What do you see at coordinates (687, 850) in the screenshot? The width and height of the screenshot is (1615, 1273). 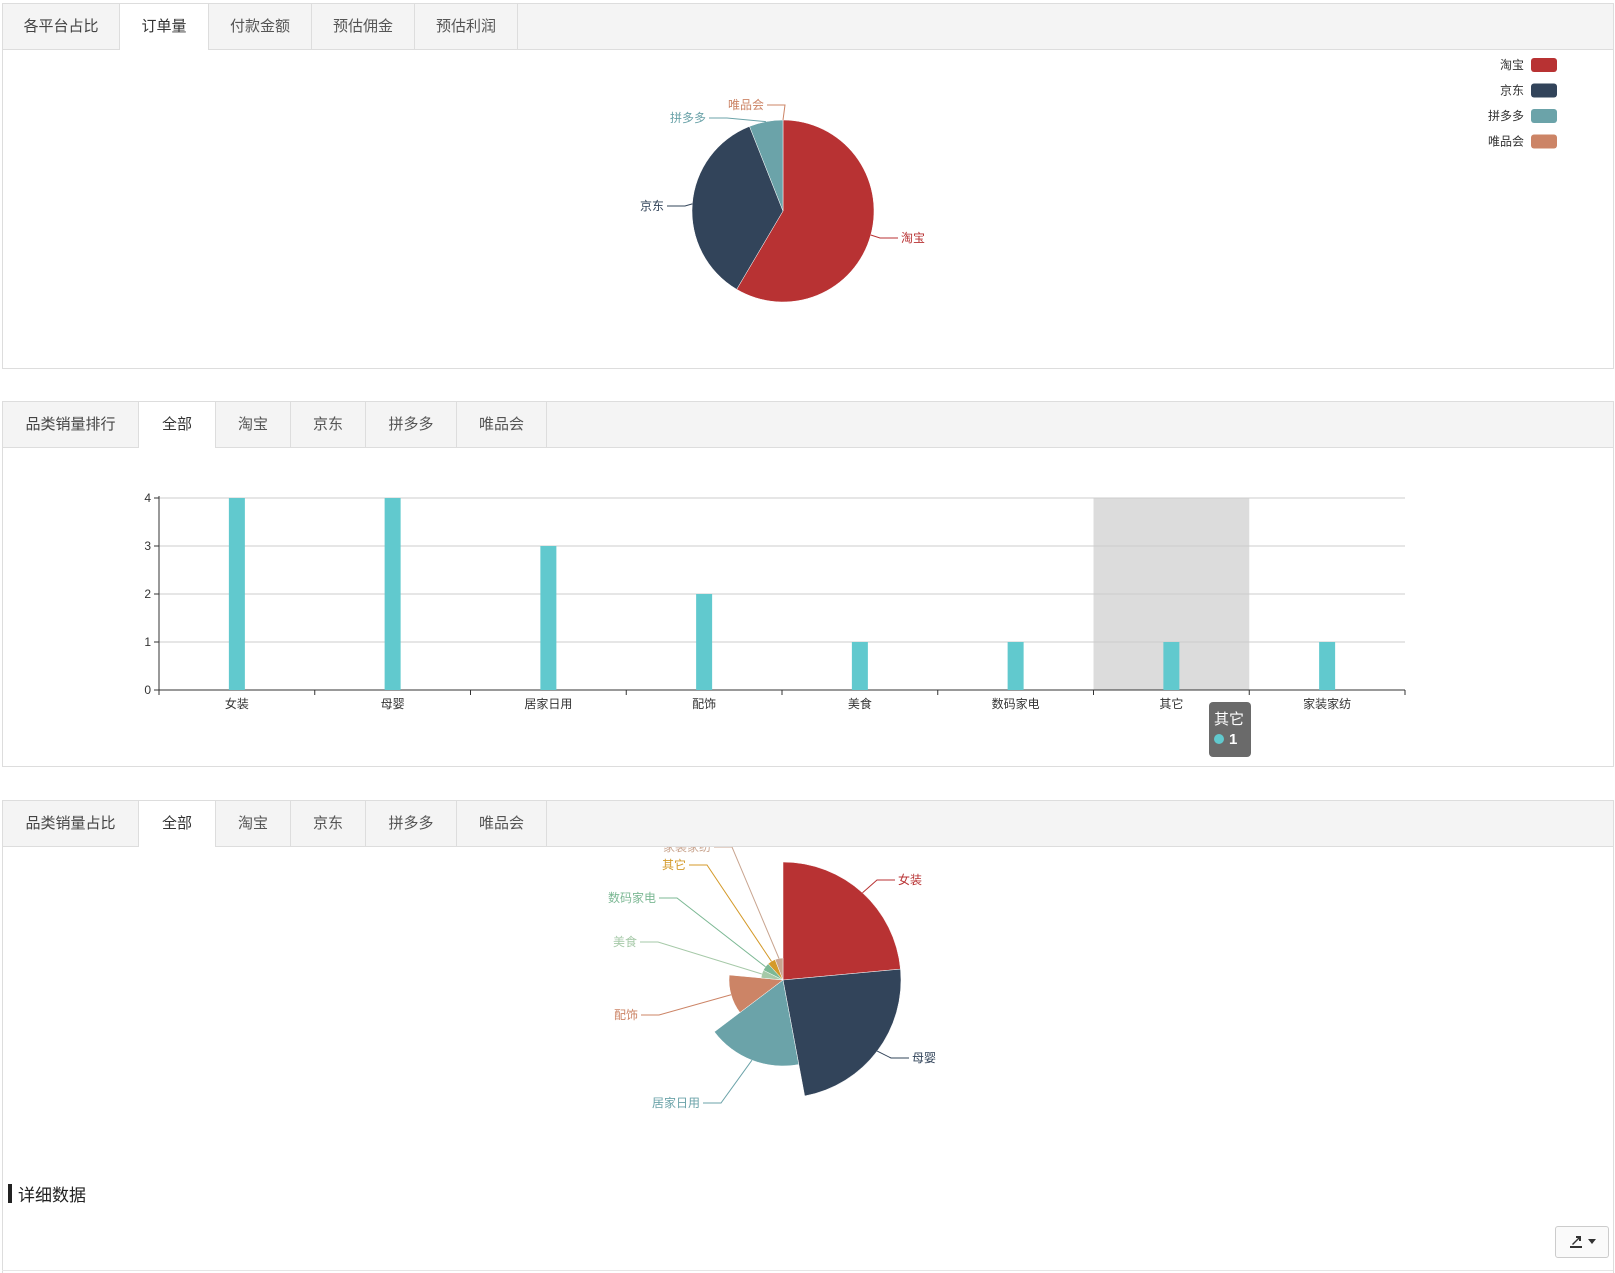 I see `rose-label-7: 家装家纺` at bounding box center [687, 850].